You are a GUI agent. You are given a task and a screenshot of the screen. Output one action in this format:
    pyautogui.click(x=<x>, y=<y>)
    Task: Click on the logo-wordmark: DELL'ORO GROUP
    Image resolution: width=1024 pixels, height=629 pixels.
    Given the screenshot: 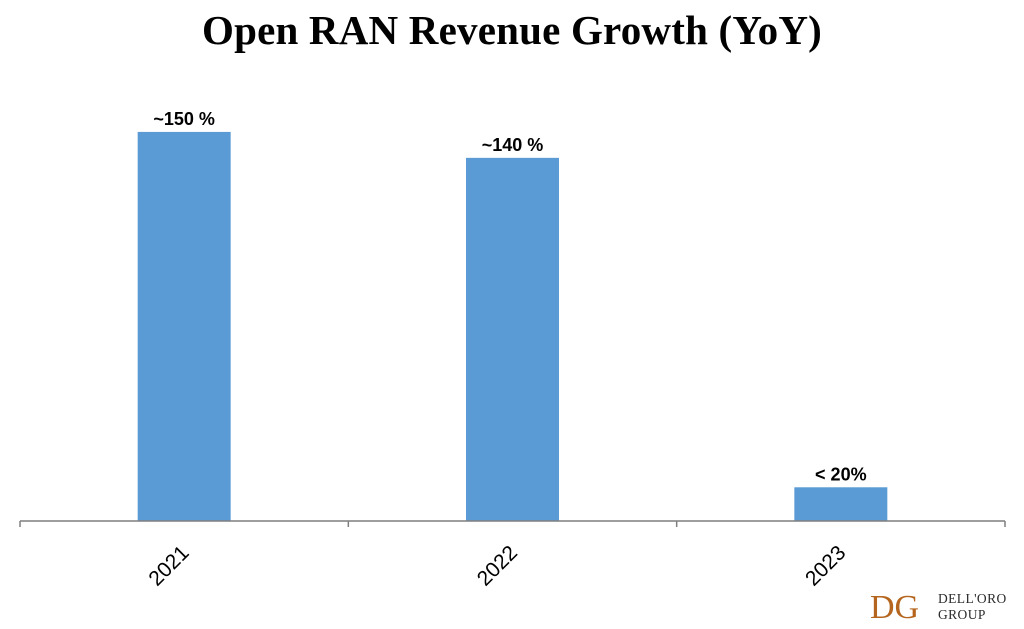 What is the action you would take?
    pyautogui.click(x=972, y=607)
    